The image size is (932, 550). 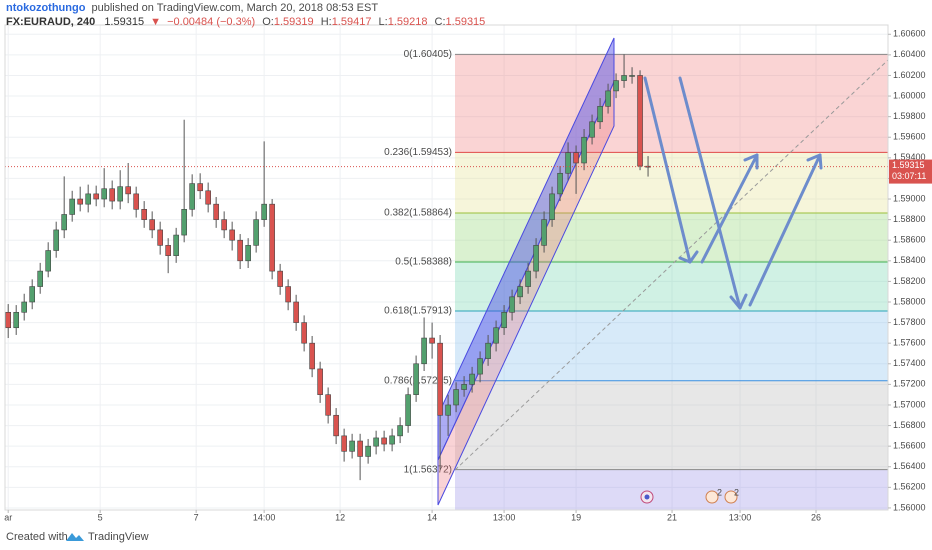 I want to click on price-axis-bg, so click(x=910, y=272).